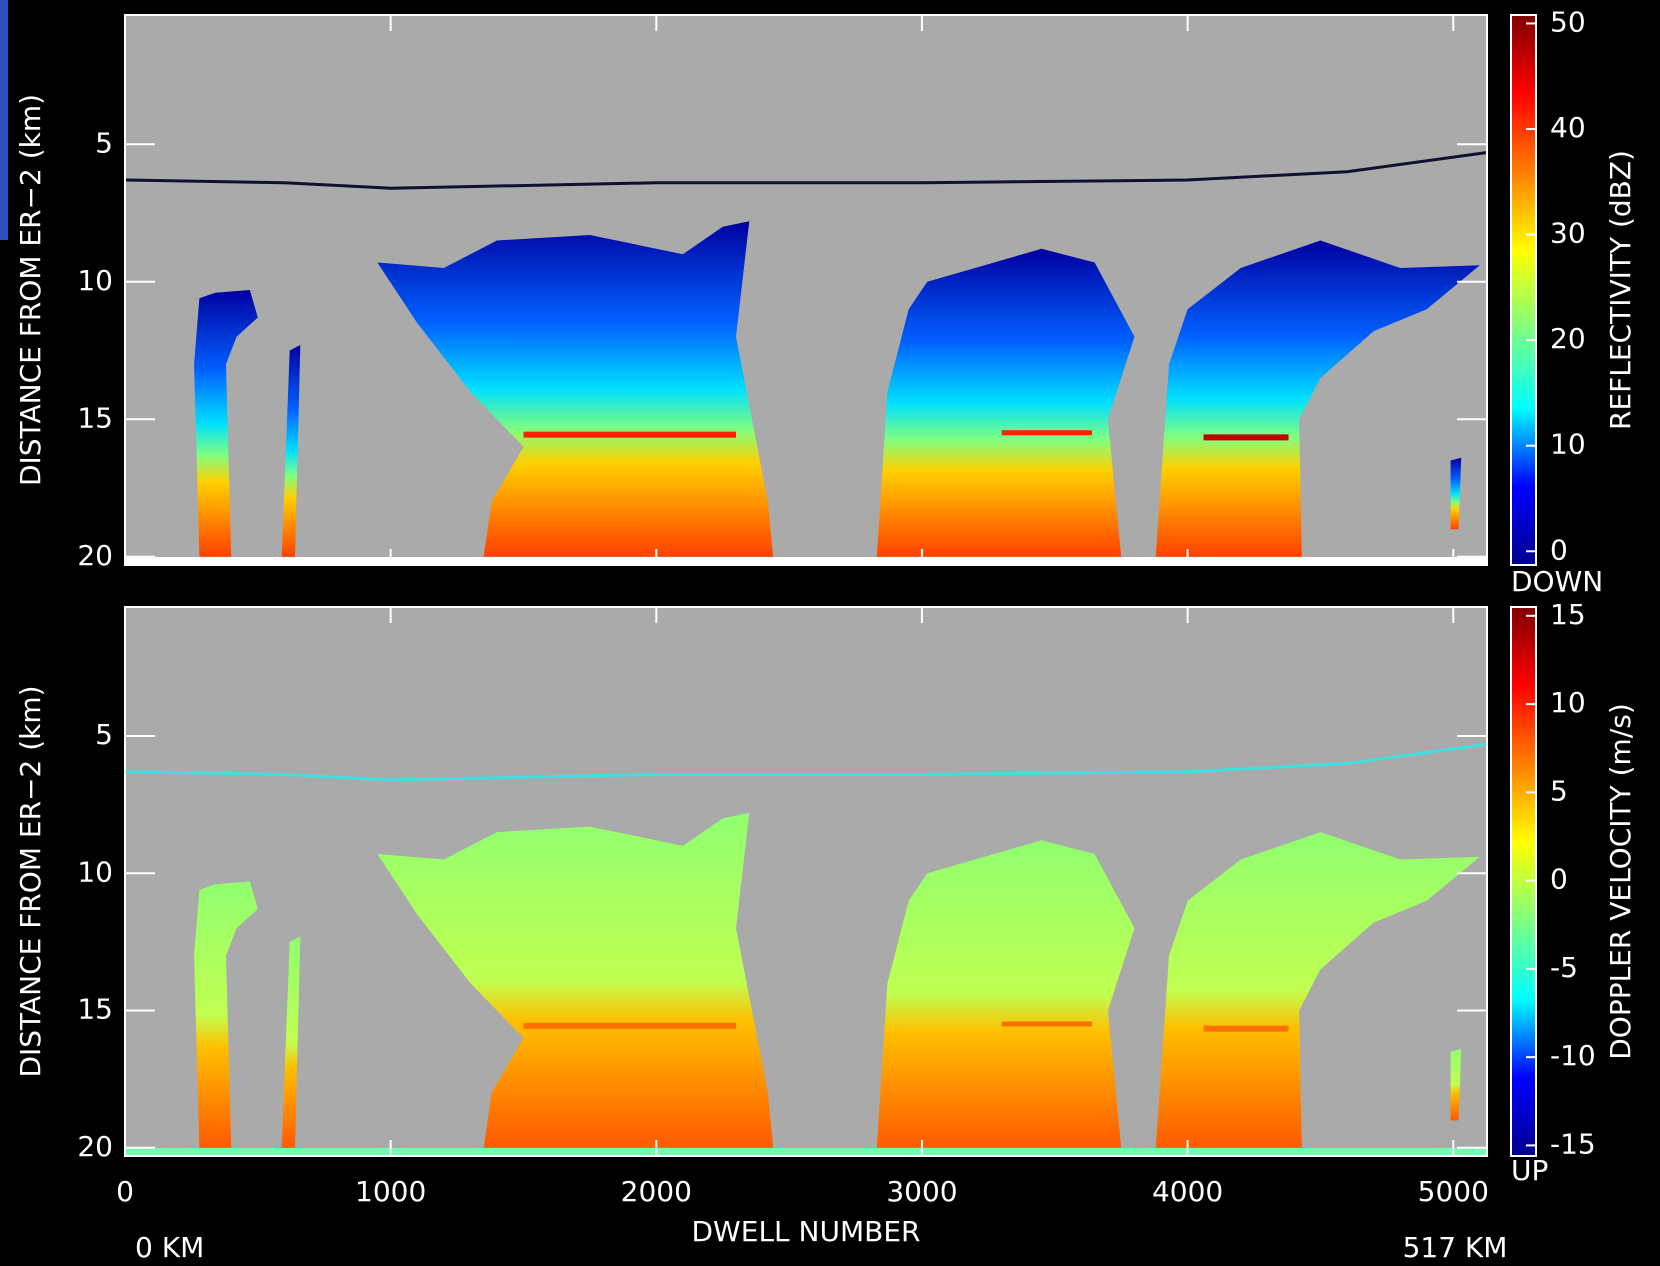 The image size is (1660, 1266). Describe the element at coordinates (921, 1191) in the screenshot. I see `x-tick-label: 3000` at that location.